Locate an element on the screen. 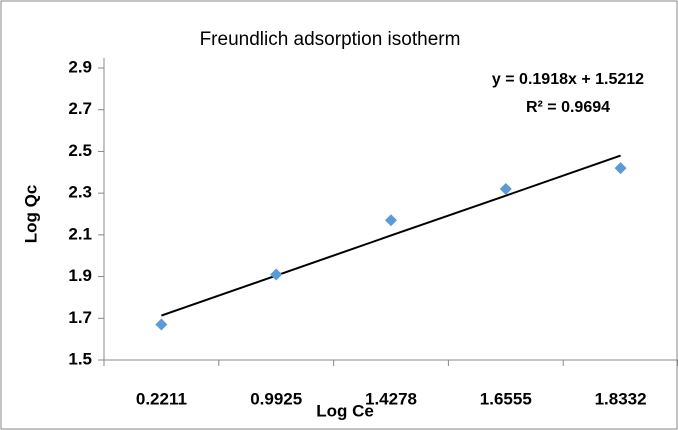 The height and width of the screenshot is (430, 678). y-tick-label: 2.5 is located at coordinates (80, 150).